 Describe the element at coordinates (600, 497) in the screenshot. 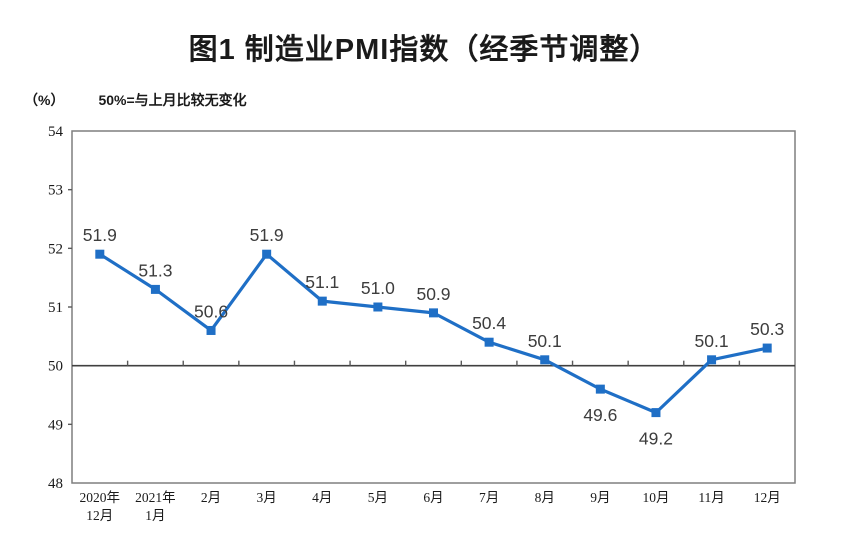

I see `x-axis-tick-label: 9月` at that location.